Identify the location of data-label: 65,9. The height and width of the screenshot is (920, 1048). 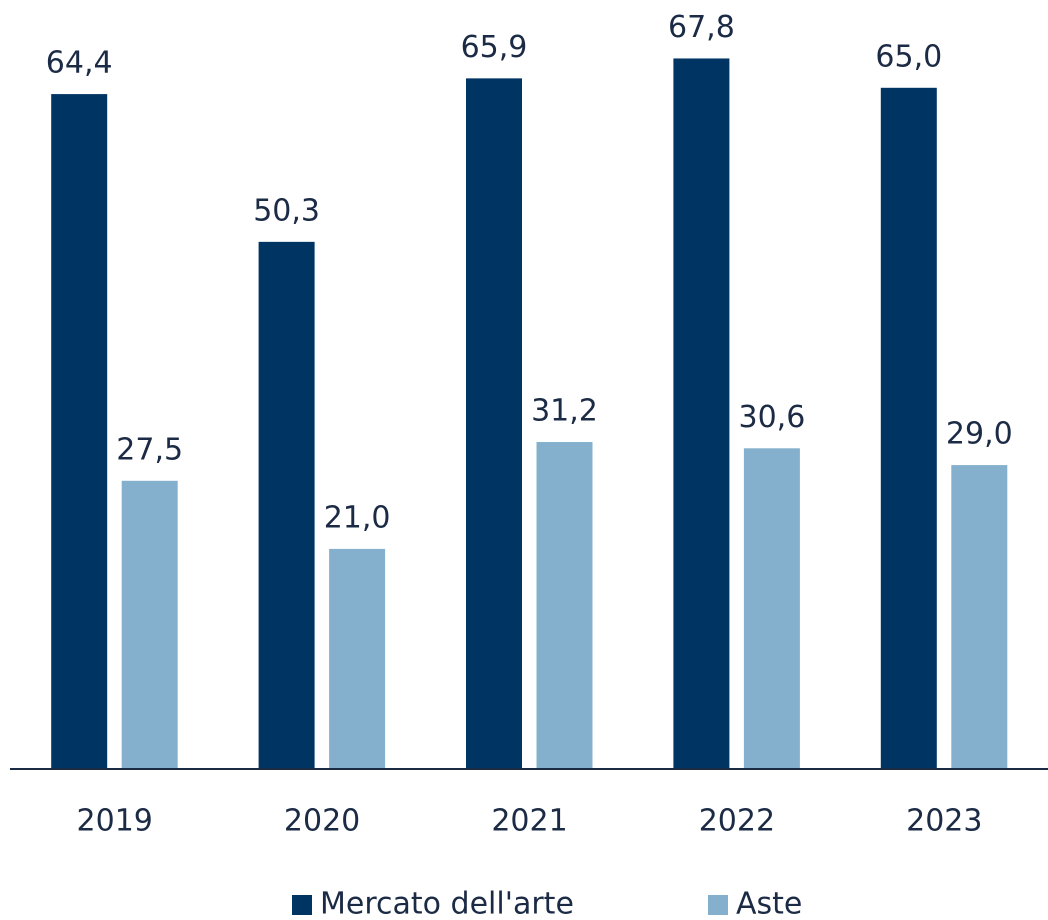
(494, 47).